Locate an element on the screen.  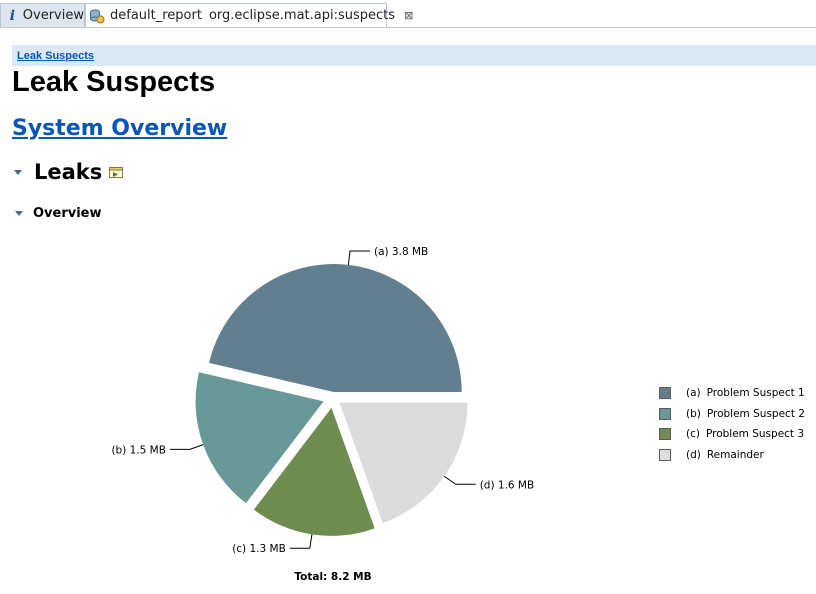
legend-item: (b) Problem Suspect 2 is located at coordinates (732, 414).